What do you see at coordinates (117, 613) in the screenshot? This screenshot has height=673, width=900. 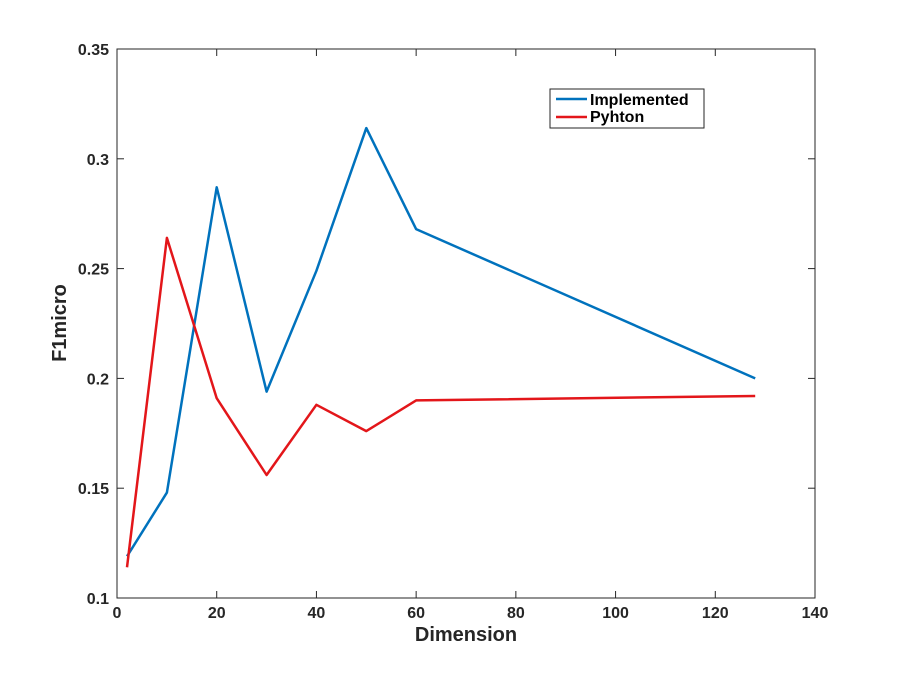 I see `x-tick-label: 0` at bounding box center [117, 613].